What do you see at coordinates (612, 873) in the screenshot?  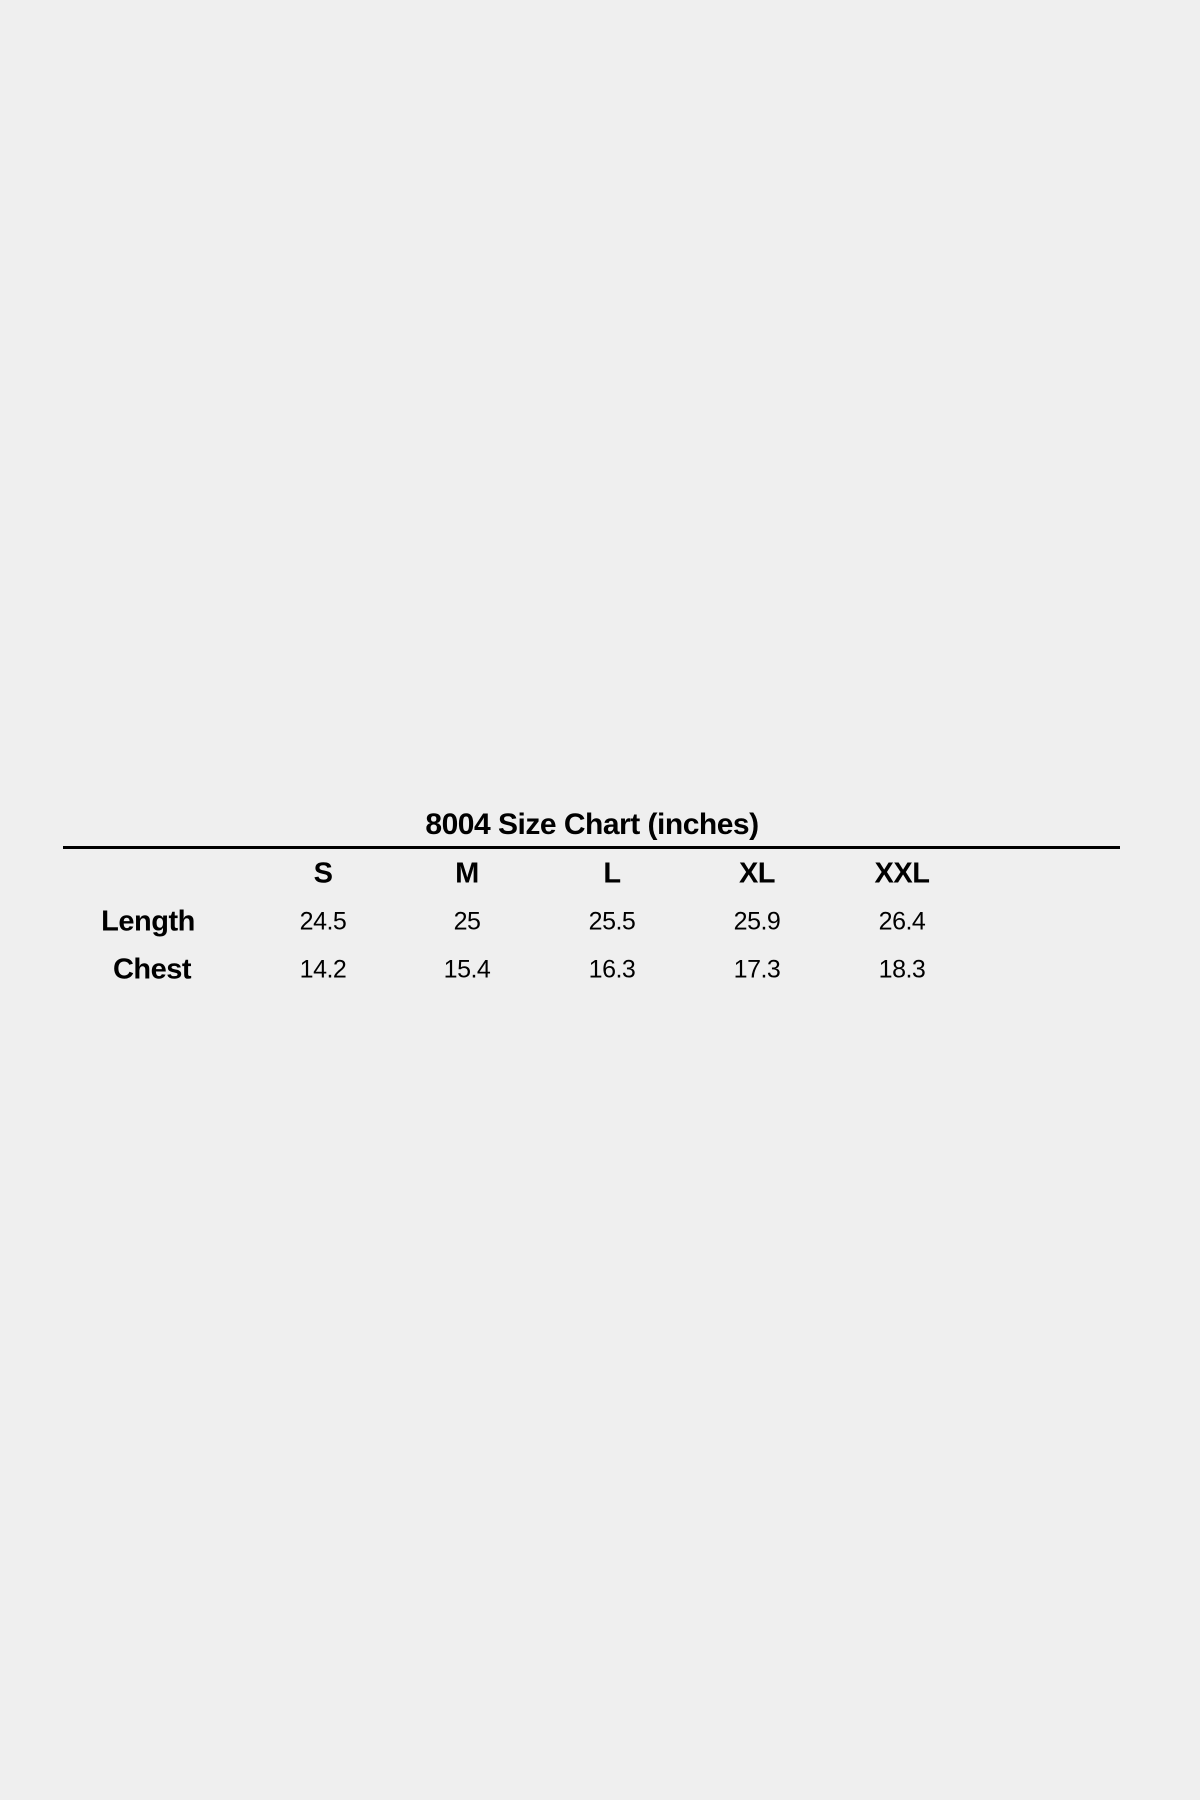 I see `column-header-l: L` at bounding box center [612, 873].